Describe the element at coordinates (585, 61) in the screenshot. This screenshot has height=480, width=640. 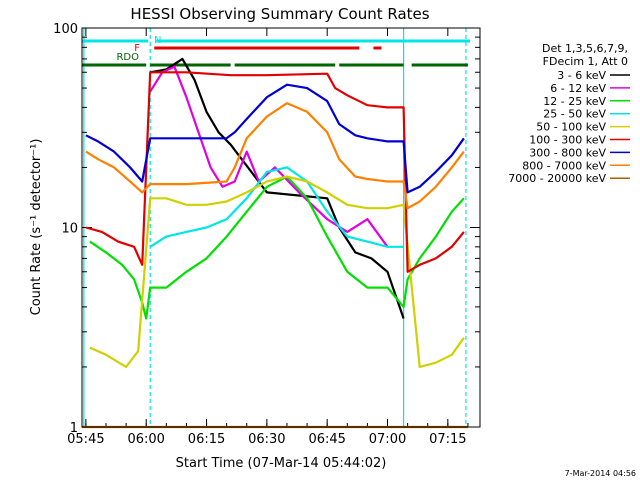
I see `legend-header-line2: FDecim 1, Att 0` at that location.